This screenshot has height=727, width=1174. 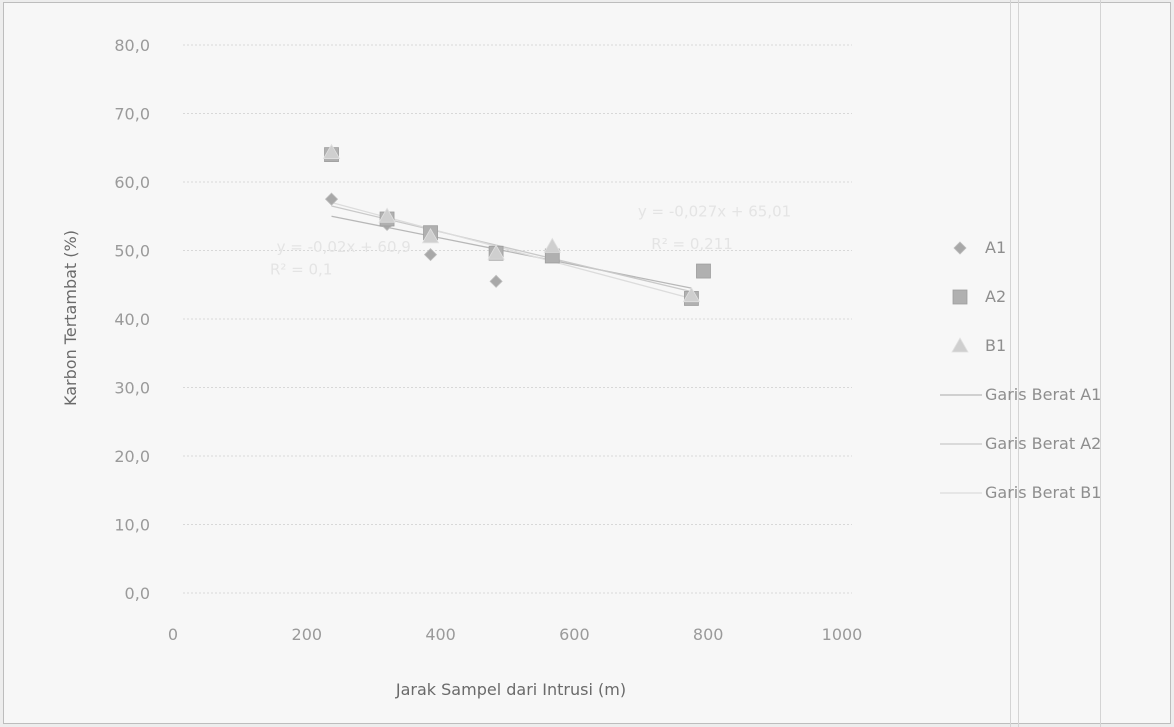 I want to click on trendline-equation: y = -0,027x + 65,01, so click(x=714, y=211).